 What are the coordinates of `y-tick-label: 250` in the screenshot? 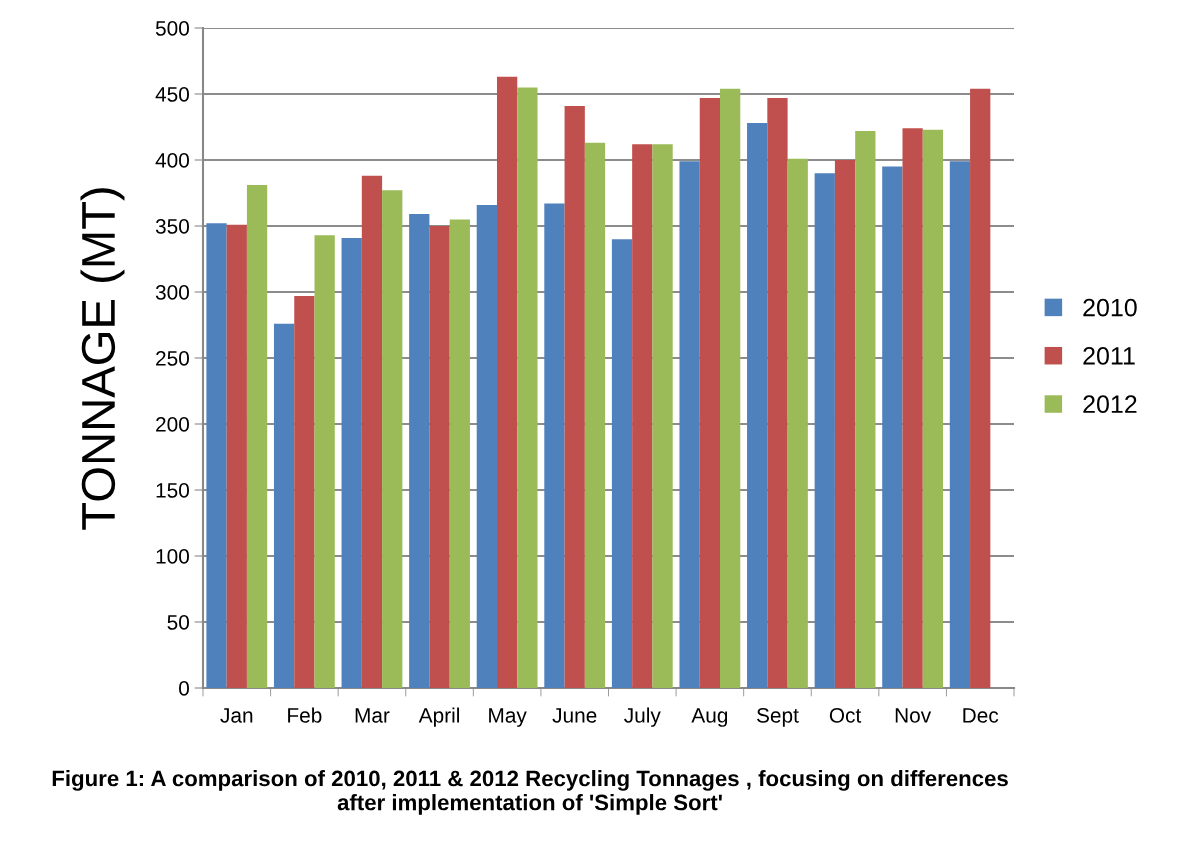 It's located at (172, 358).